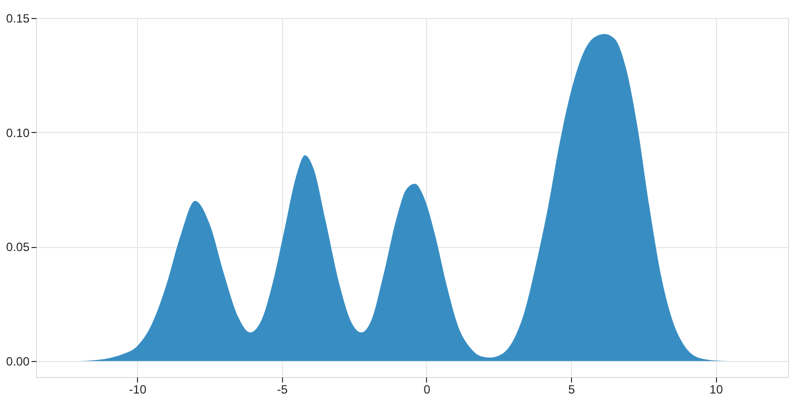  I want to click on y-tick-label: 0.10, so click(18, 133).